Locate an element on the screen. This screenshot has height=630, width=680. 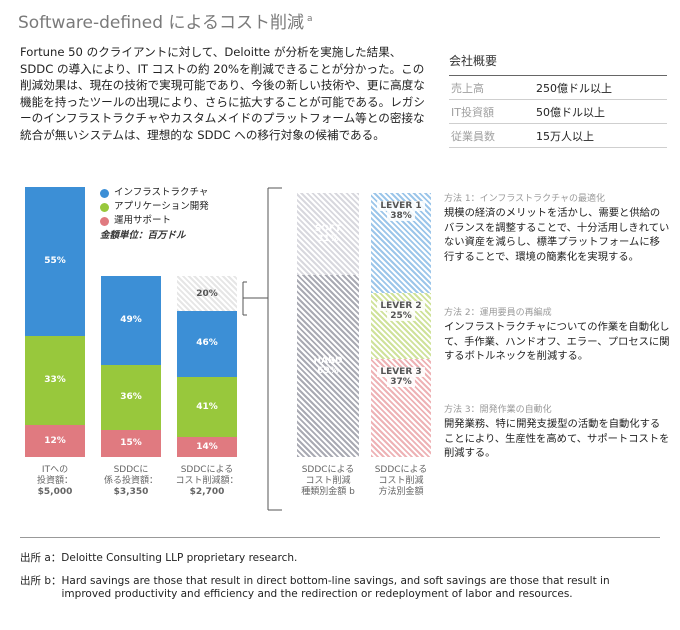
footnote-label: 出所 a： is located at coordinates (41, 558).